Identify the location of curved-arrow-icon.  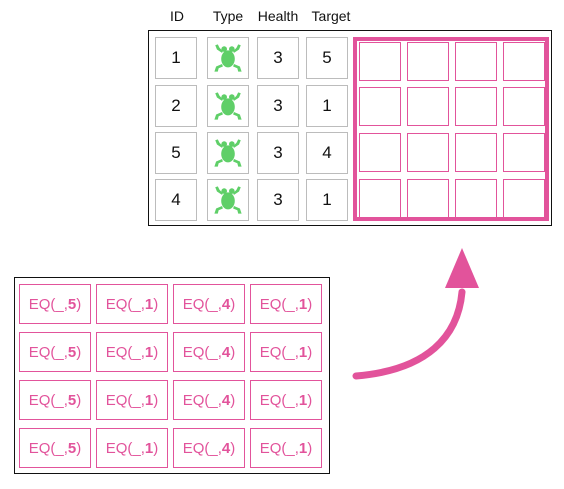
(415, 314).